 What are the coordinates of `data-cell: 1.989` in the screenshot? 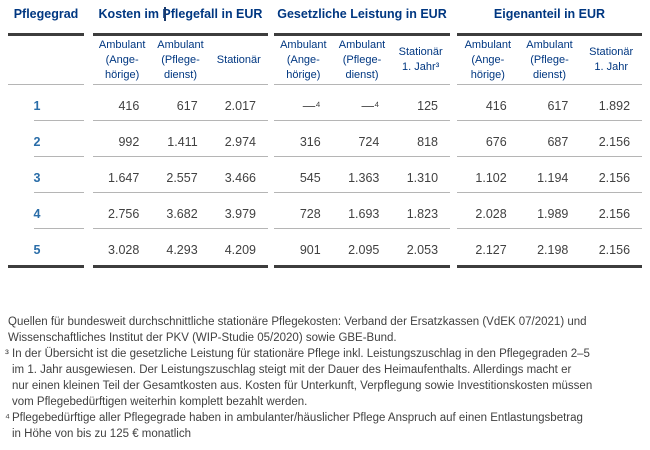 It's located at (553, 213).